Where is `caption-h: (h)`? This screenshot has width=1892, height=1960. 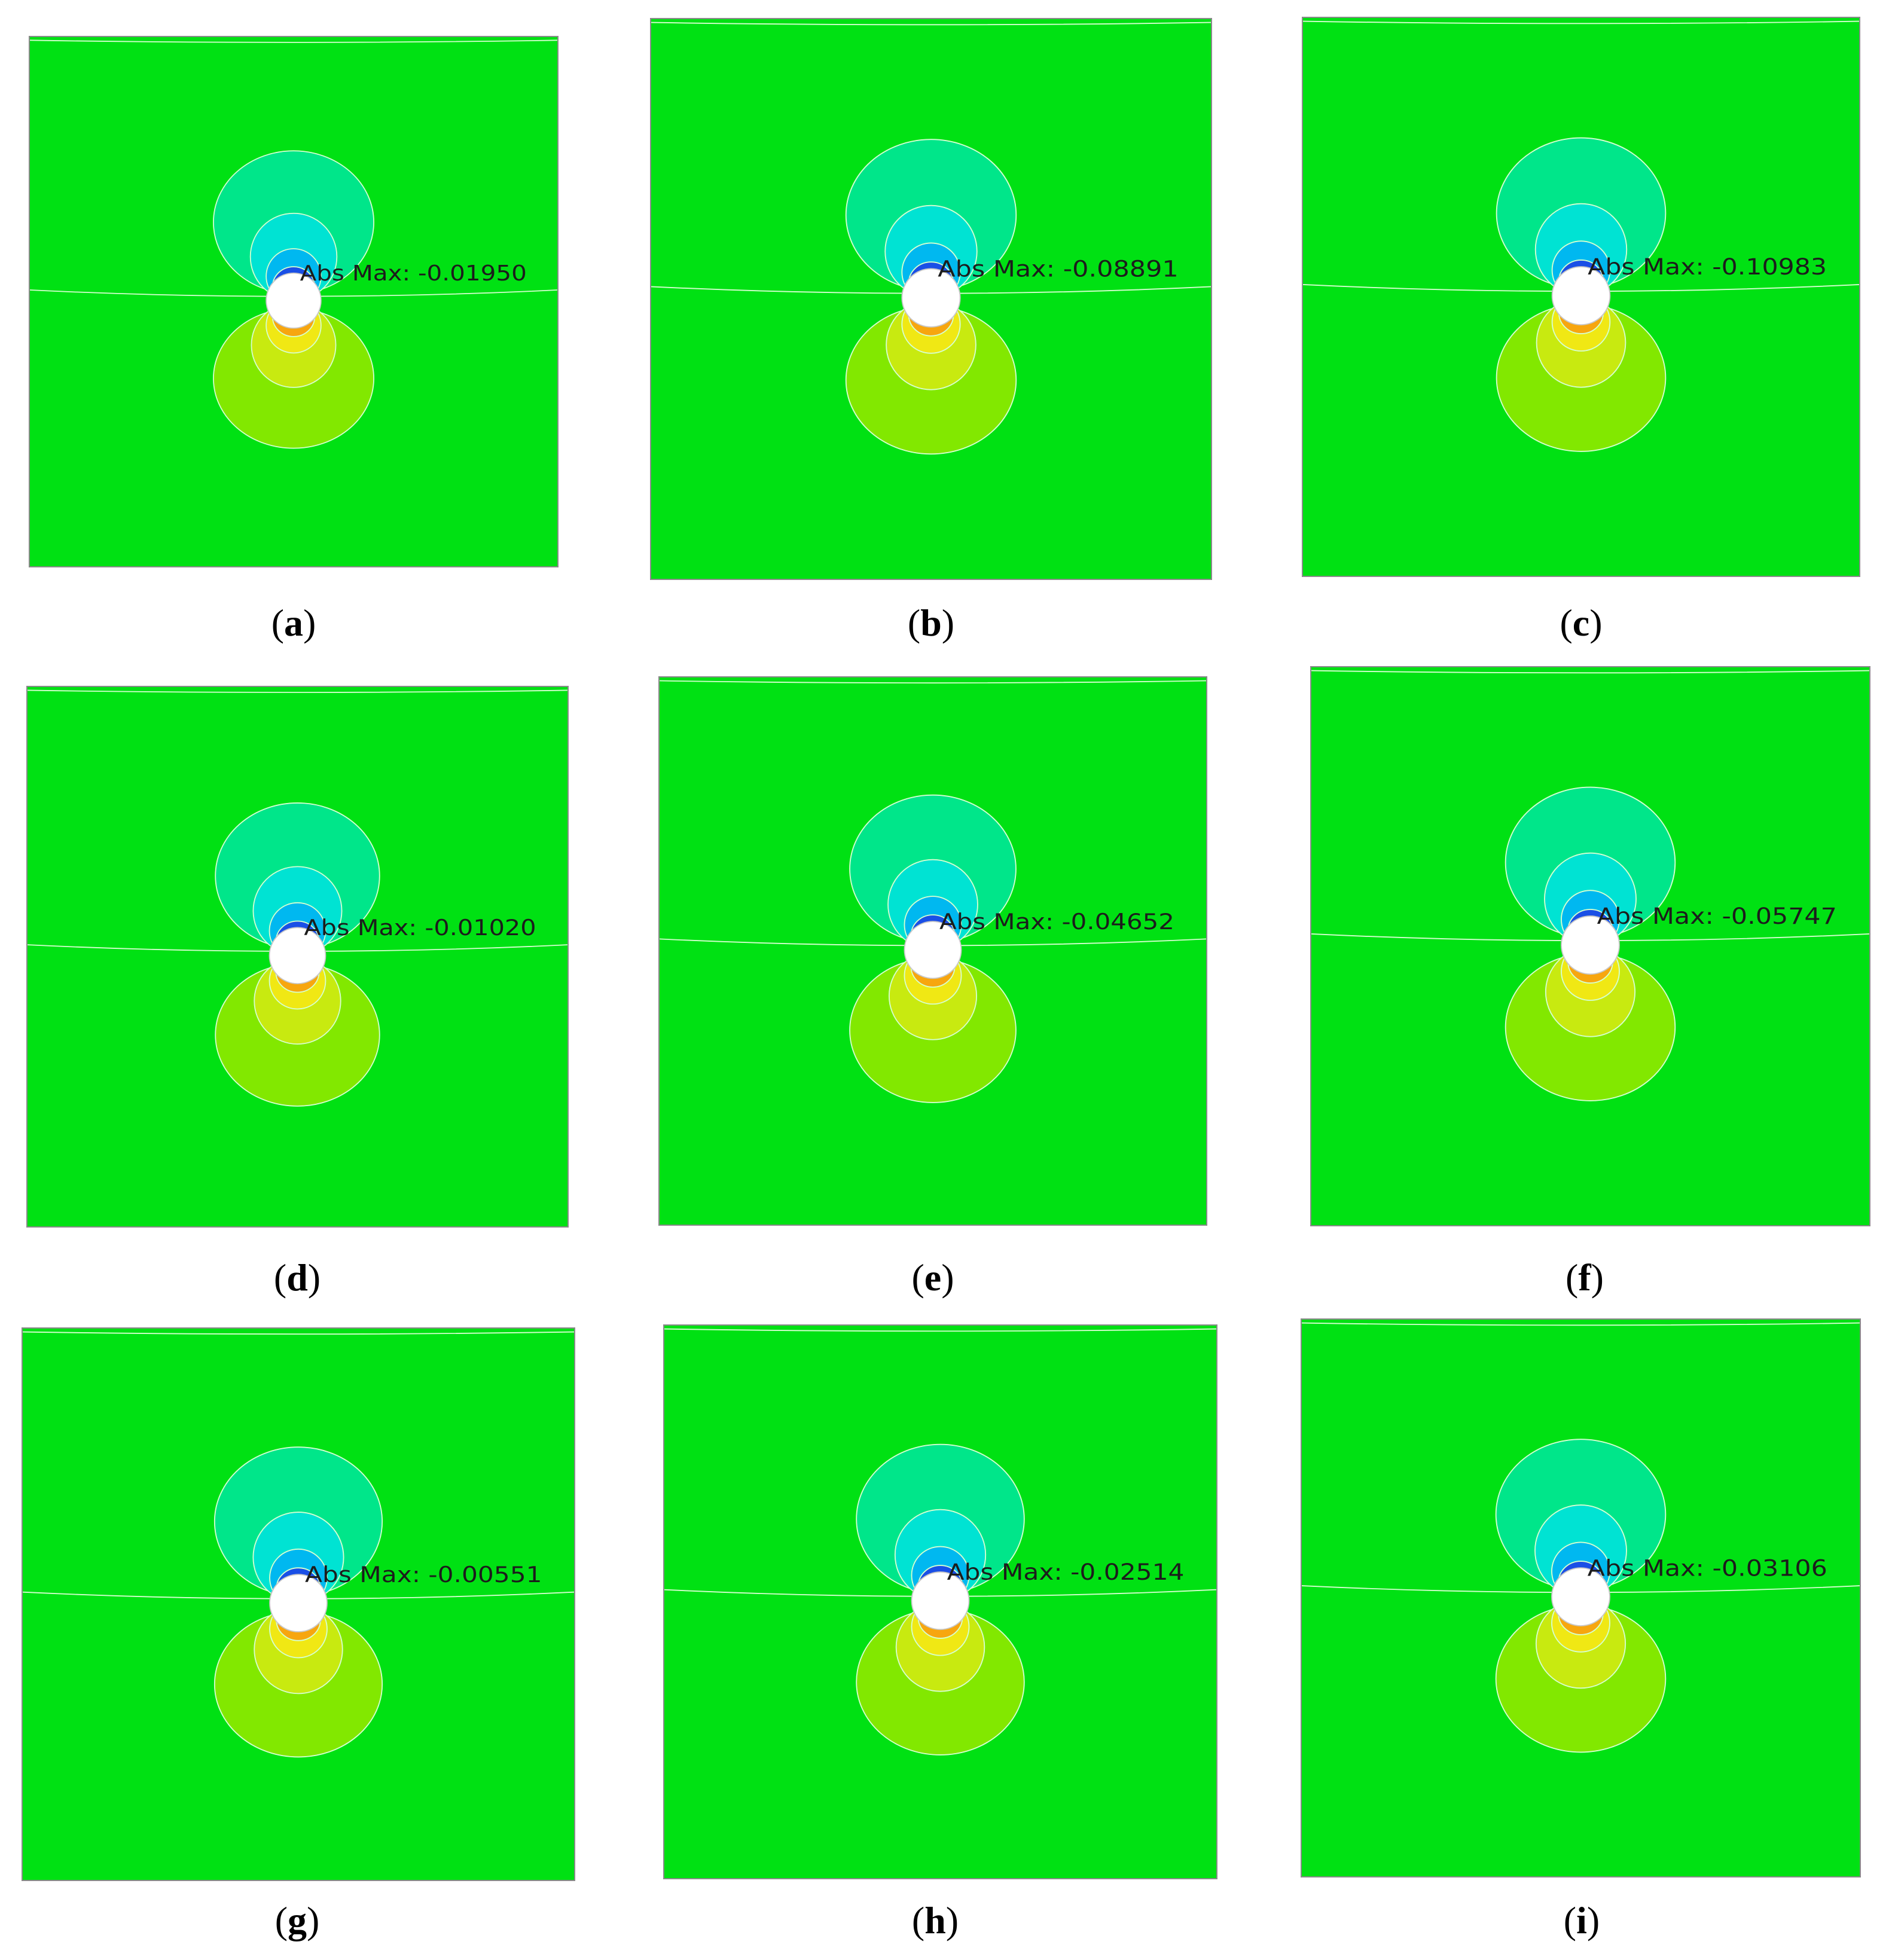 caption-h: (h) is located at coordinates (935, 1920).